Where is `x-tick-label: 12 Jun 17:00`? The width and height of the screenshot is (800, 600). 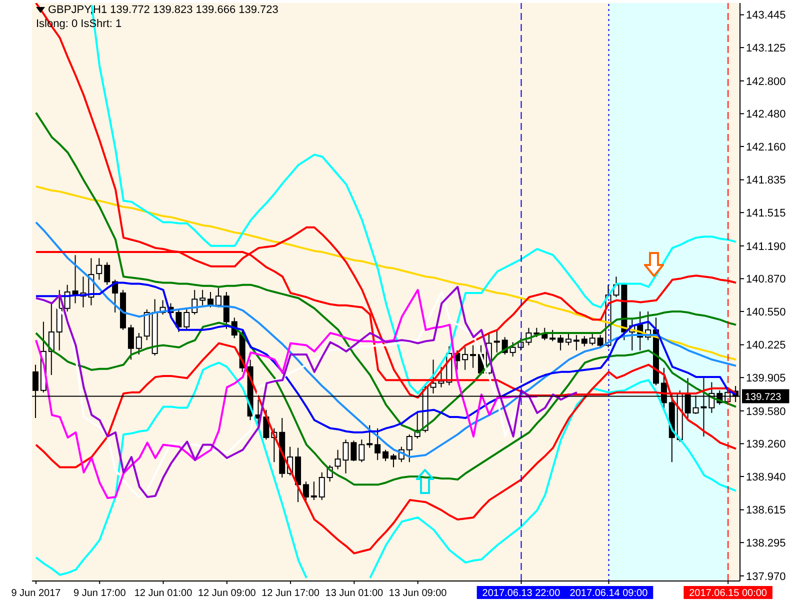 x-tick-label: 12 Jun 17:00 is located at coordinates (291, 593).